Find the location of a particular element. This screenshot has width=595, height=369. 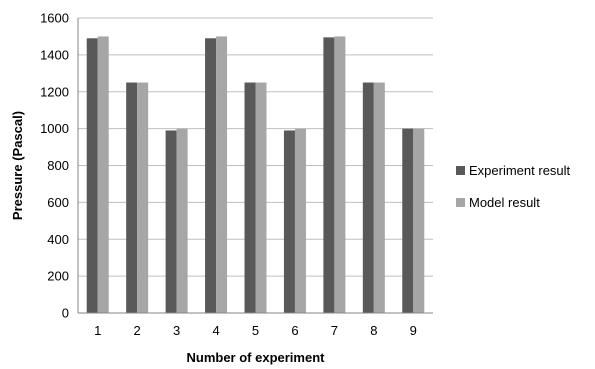

x-tick-label: 3 is located at coordinates (176, 330).